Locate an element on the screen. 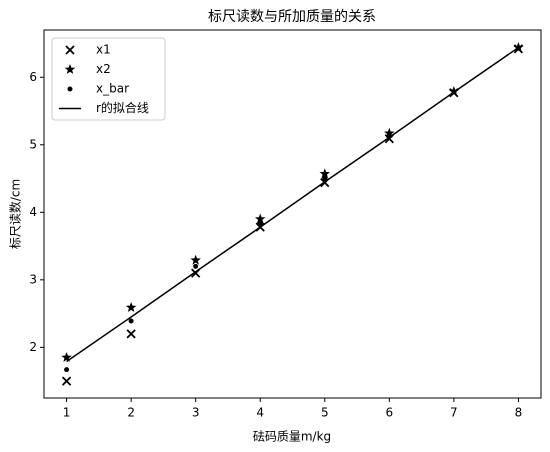  y-tick-label: 5 is located at coordinates (33, 144).